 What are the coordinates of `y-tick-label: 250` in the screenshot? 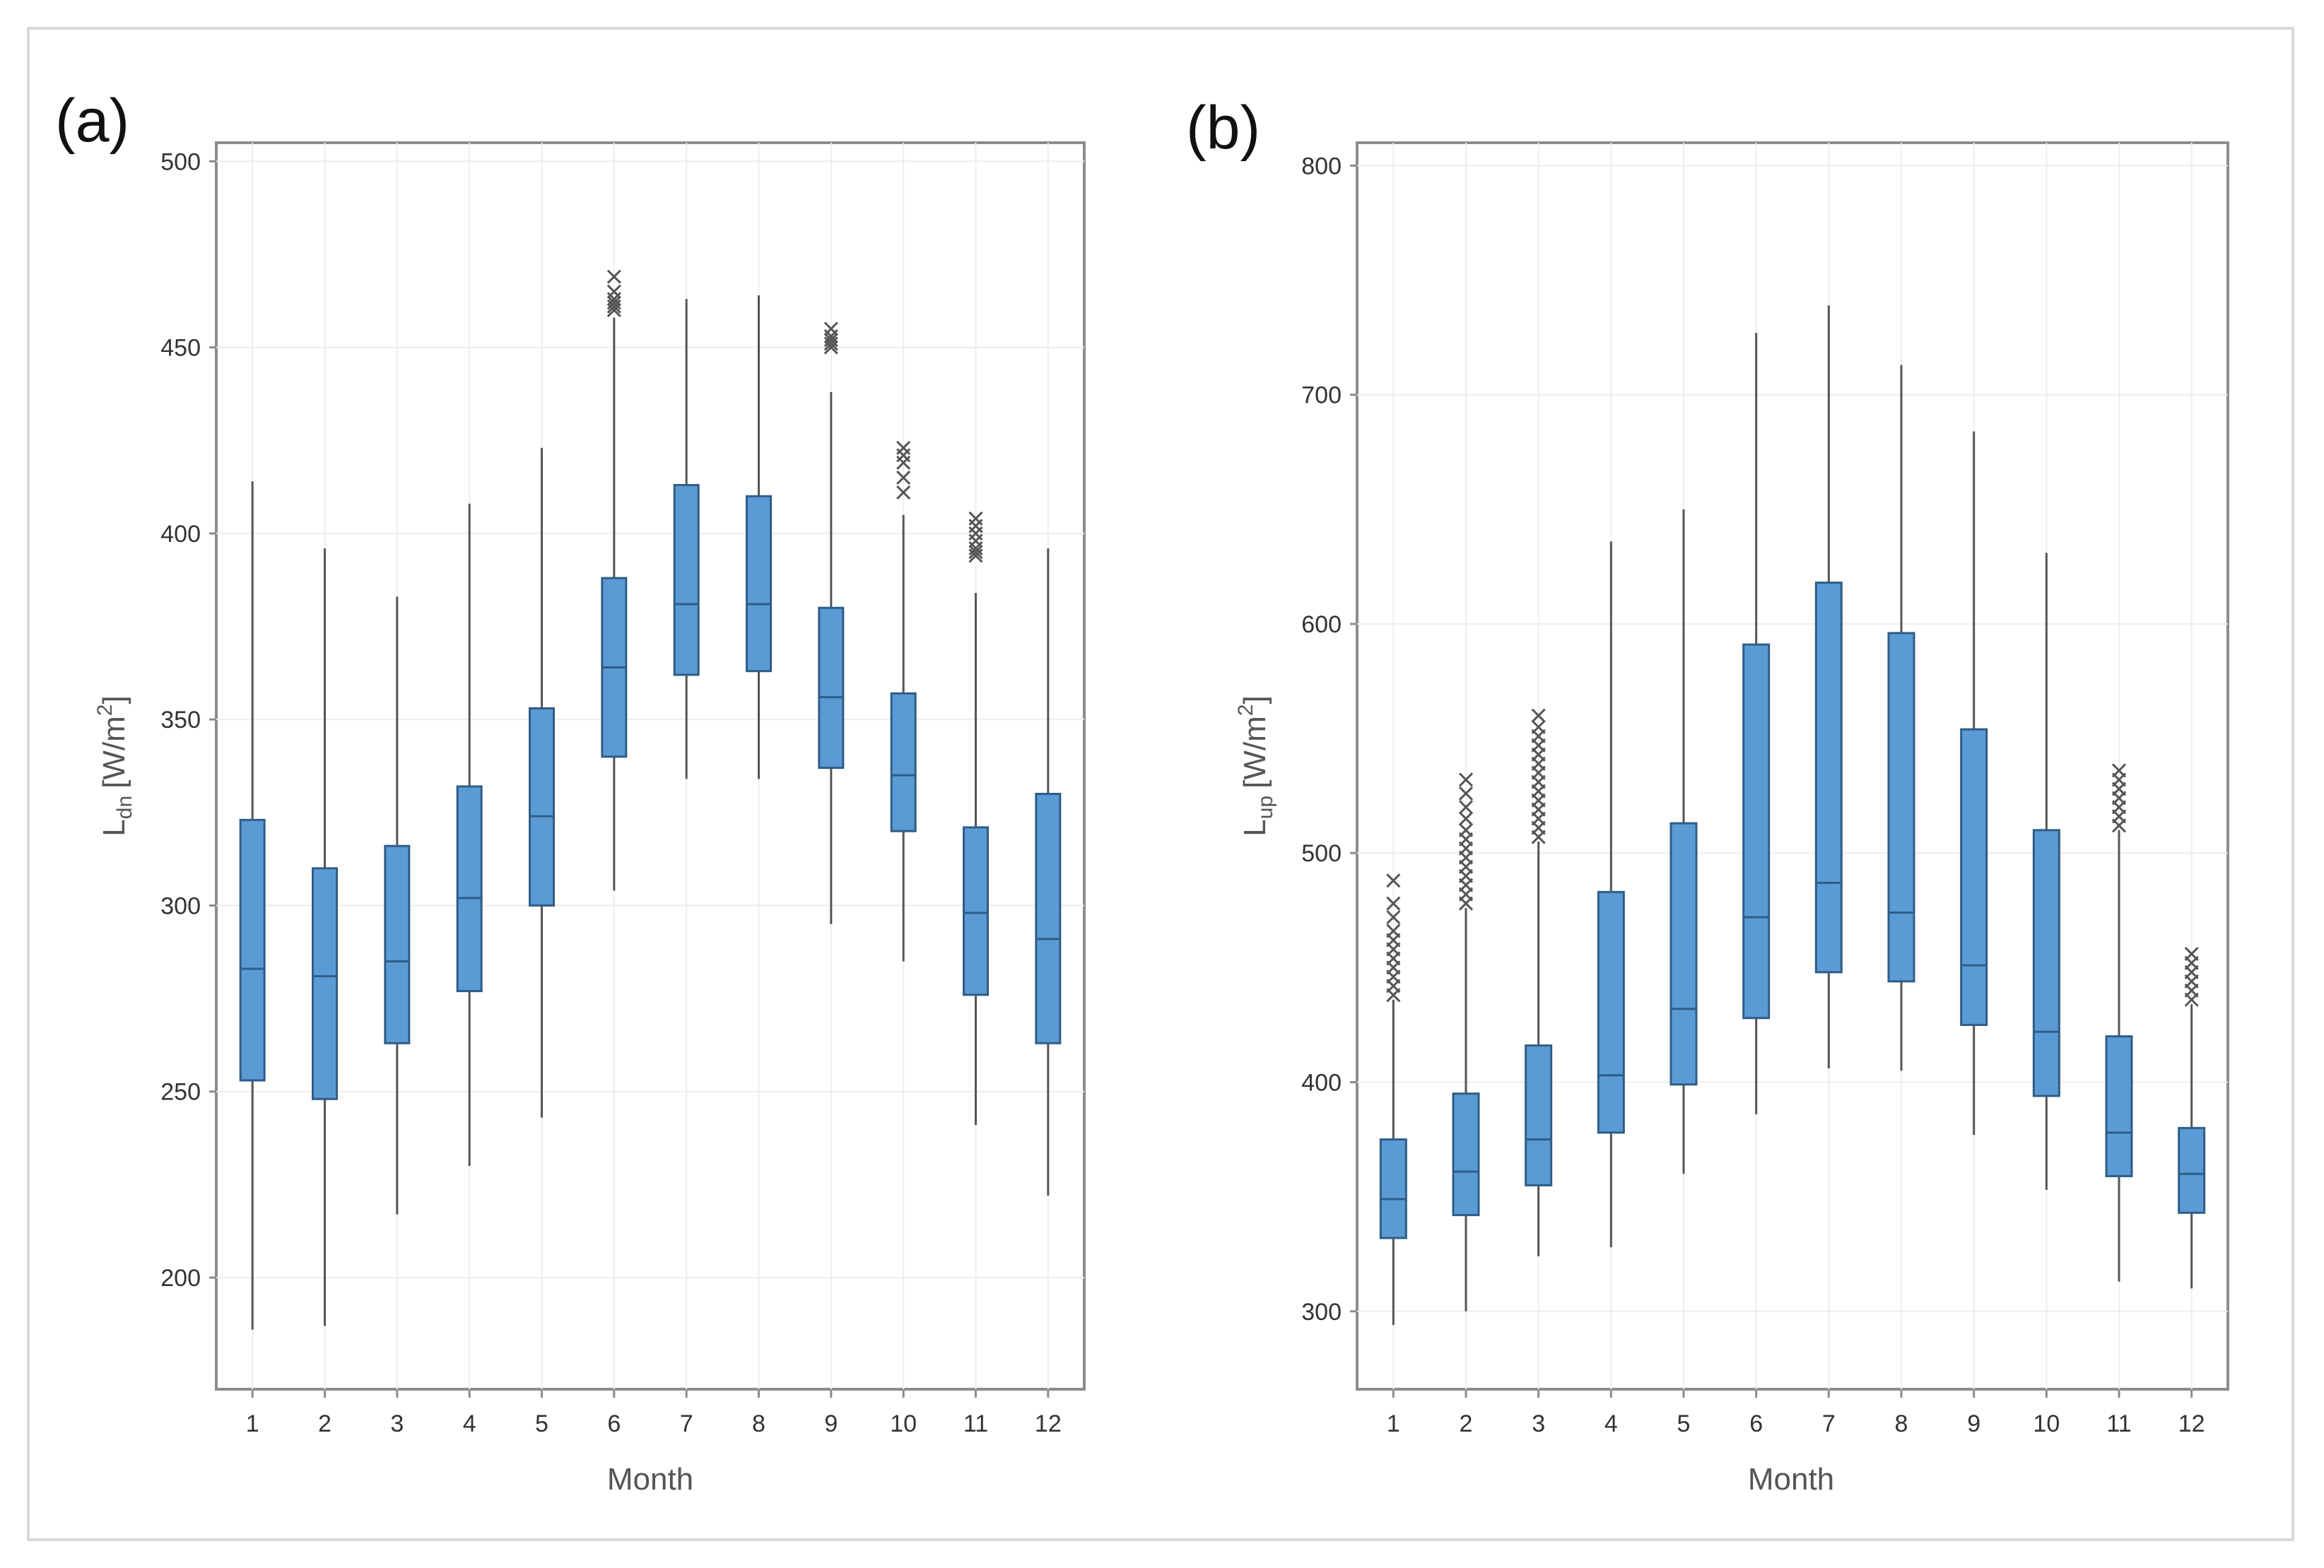 It's located at (180, 1092).